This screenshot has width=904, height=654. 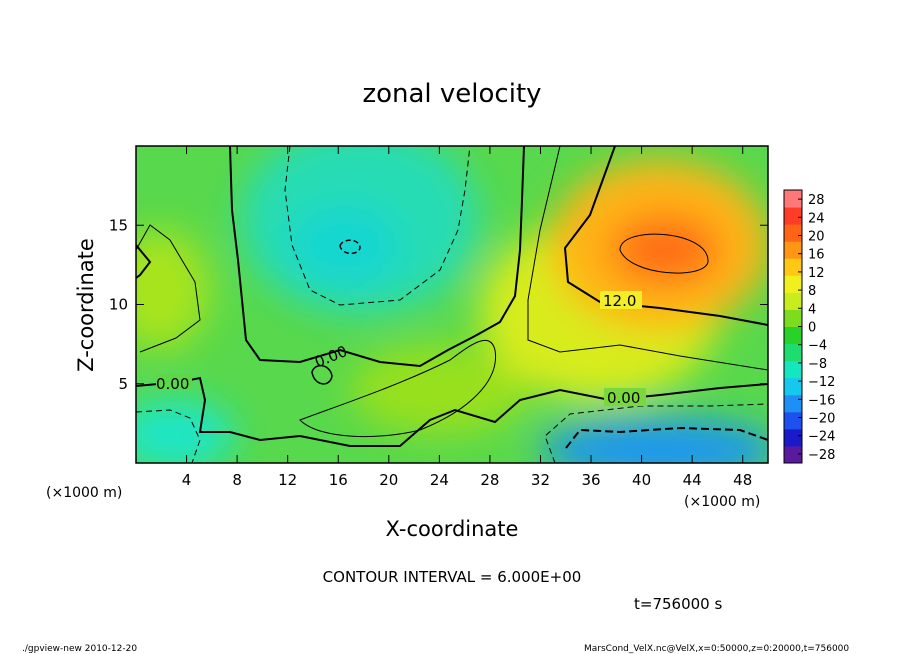 I want to click on x-tick-label: 24, so click(x=439, y=480).